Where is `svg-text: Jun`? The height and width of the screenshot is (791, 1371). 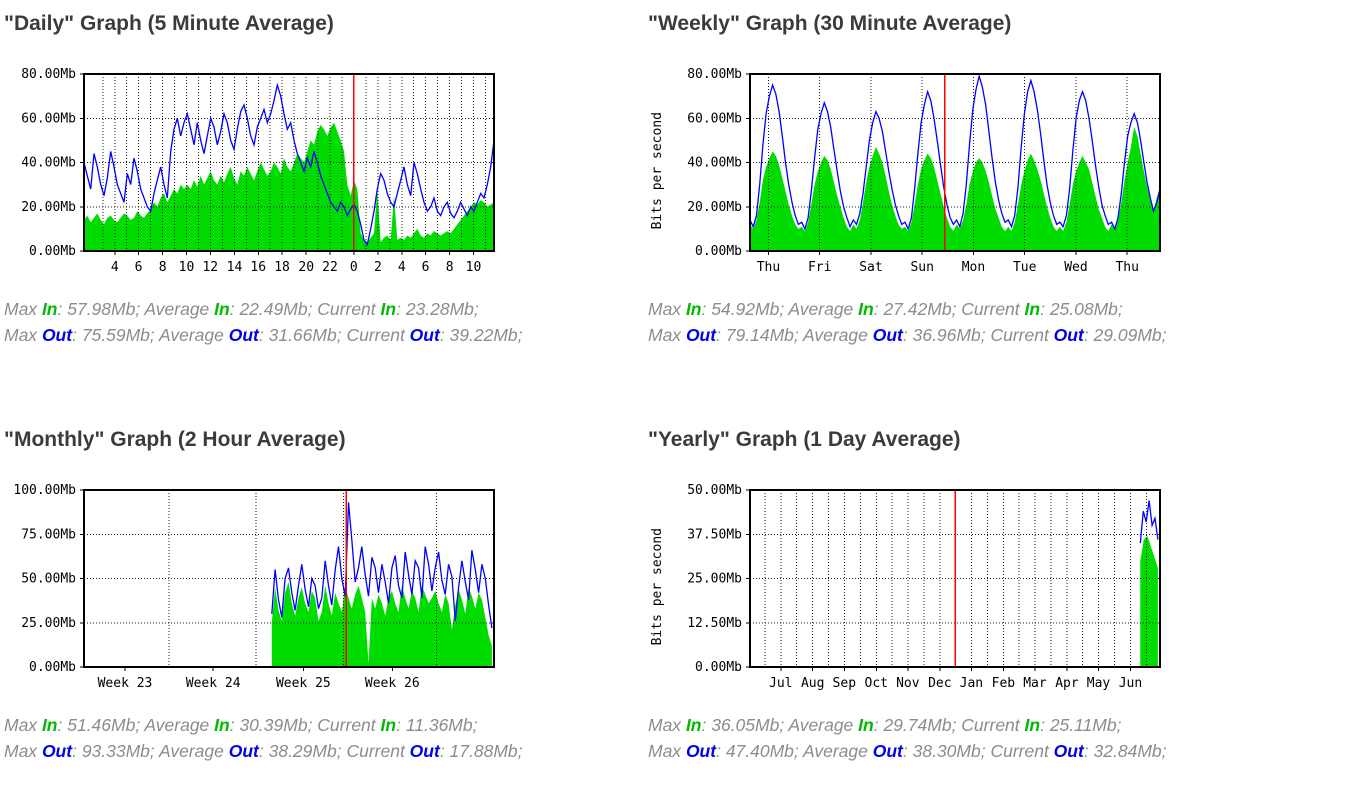
svg-text: Jun is located at coordinates (1130, 683).